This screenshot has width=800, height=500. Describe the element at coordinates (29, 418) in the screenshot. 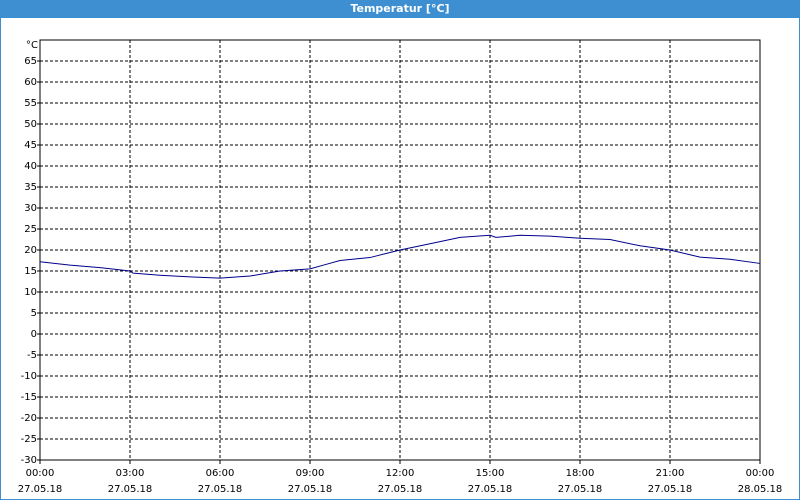

I see `y-tick-label: -20` at that location.